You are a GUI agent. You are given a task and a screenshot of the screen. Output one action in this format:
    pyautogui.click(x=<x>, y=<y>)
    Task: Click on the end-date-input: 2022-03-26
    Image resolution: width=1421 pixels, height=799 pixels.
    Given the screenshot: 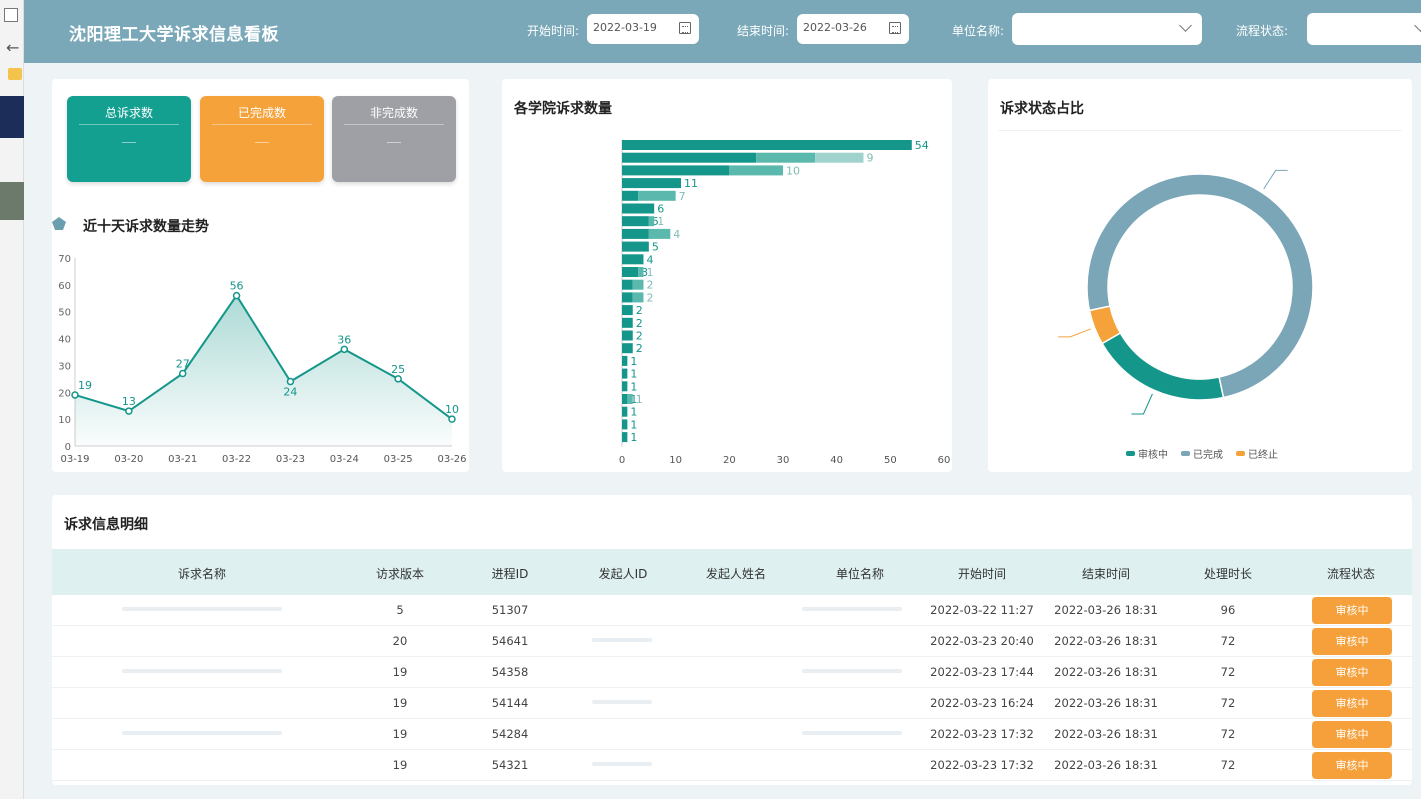 What is the action you would take?
    pyautogui.click(x=853, y=29)
    